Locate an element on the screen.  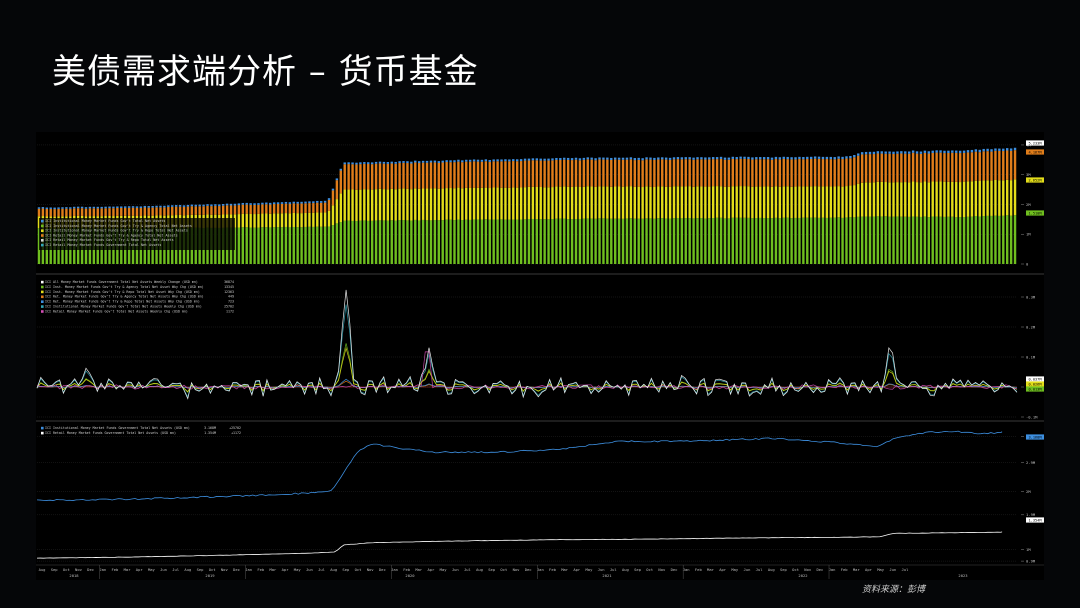
panel1-legend-box is located at coordinates (137, 234).